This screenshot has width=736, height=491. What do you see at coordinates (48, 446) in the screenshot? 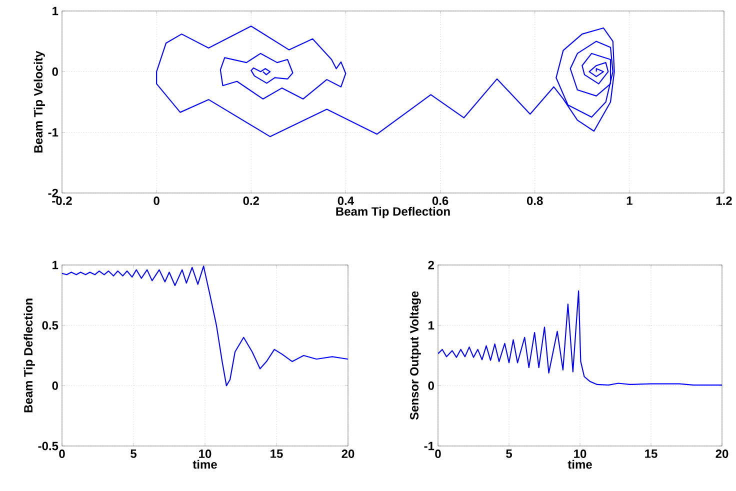
I see `y-tick-label: -0.5` at bounding box center [48, 446].